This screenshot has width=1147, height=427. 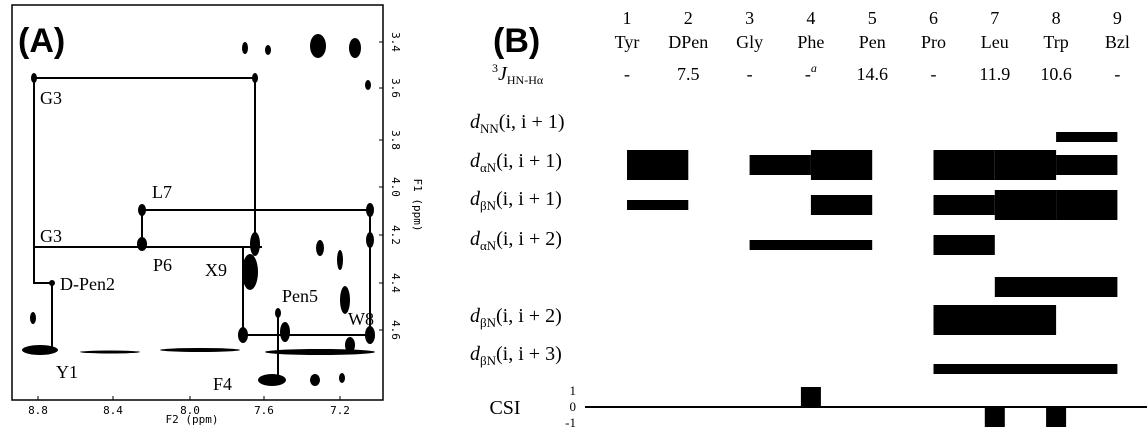 I want to click on peak-label: Y1, so click(x=67, y=372).